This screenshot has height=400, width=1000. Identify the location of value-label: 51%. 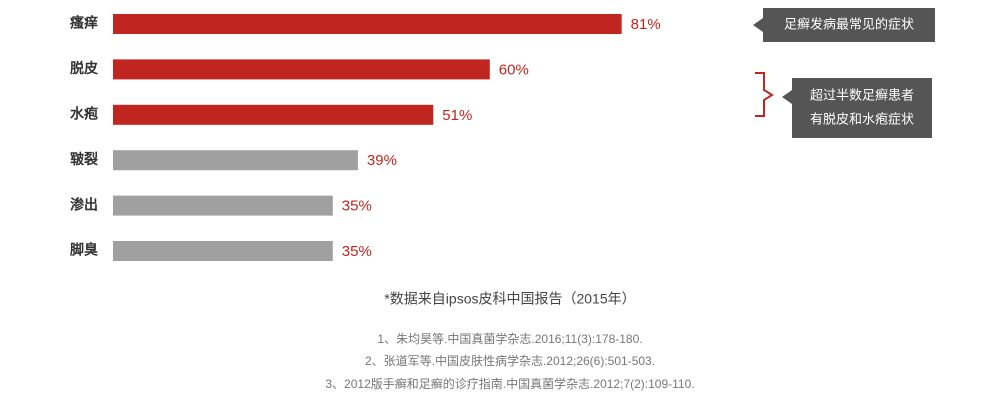
(457, 115).